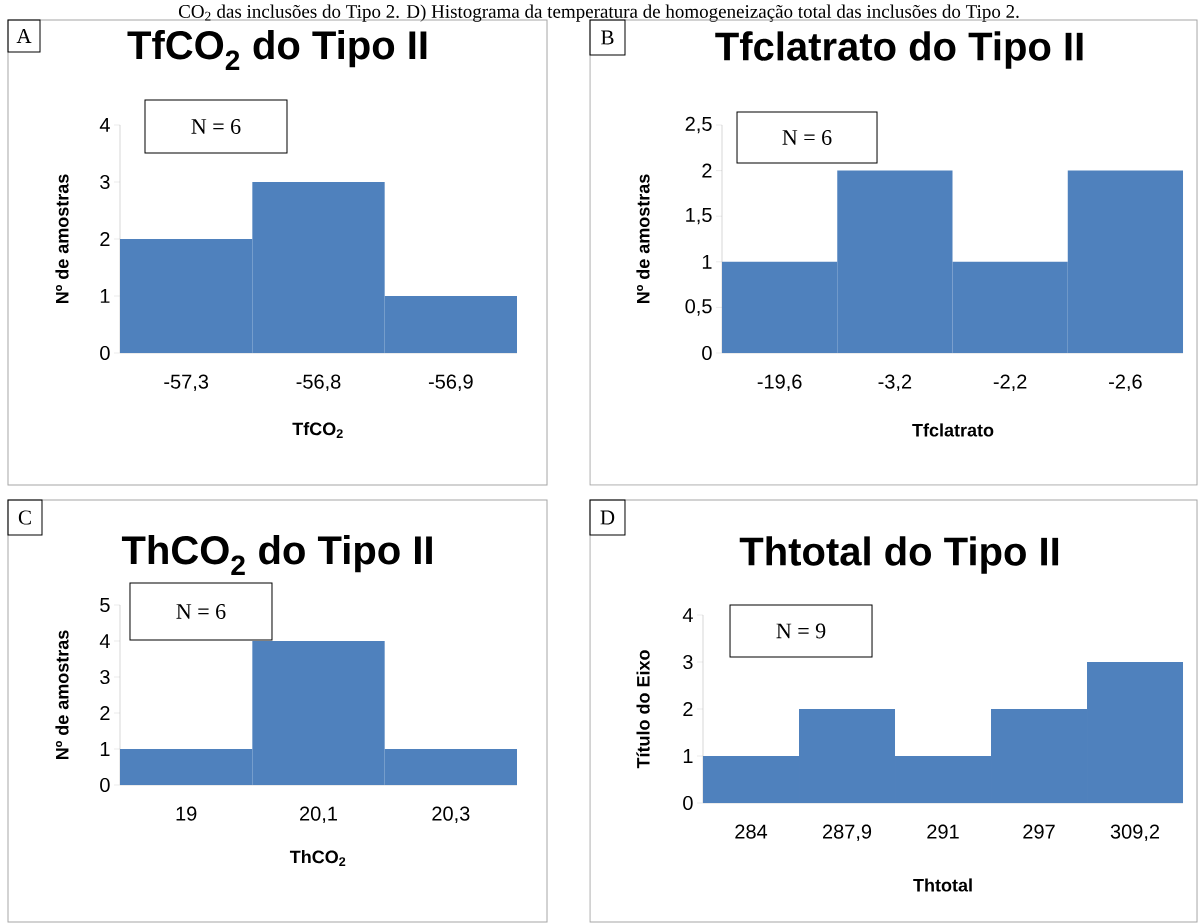 The height and width of the screenshot is (923, 1198). Describe the element at coordinates (699, 216) in the screenshot. I see `y-tick-label: 1,5` at that location.